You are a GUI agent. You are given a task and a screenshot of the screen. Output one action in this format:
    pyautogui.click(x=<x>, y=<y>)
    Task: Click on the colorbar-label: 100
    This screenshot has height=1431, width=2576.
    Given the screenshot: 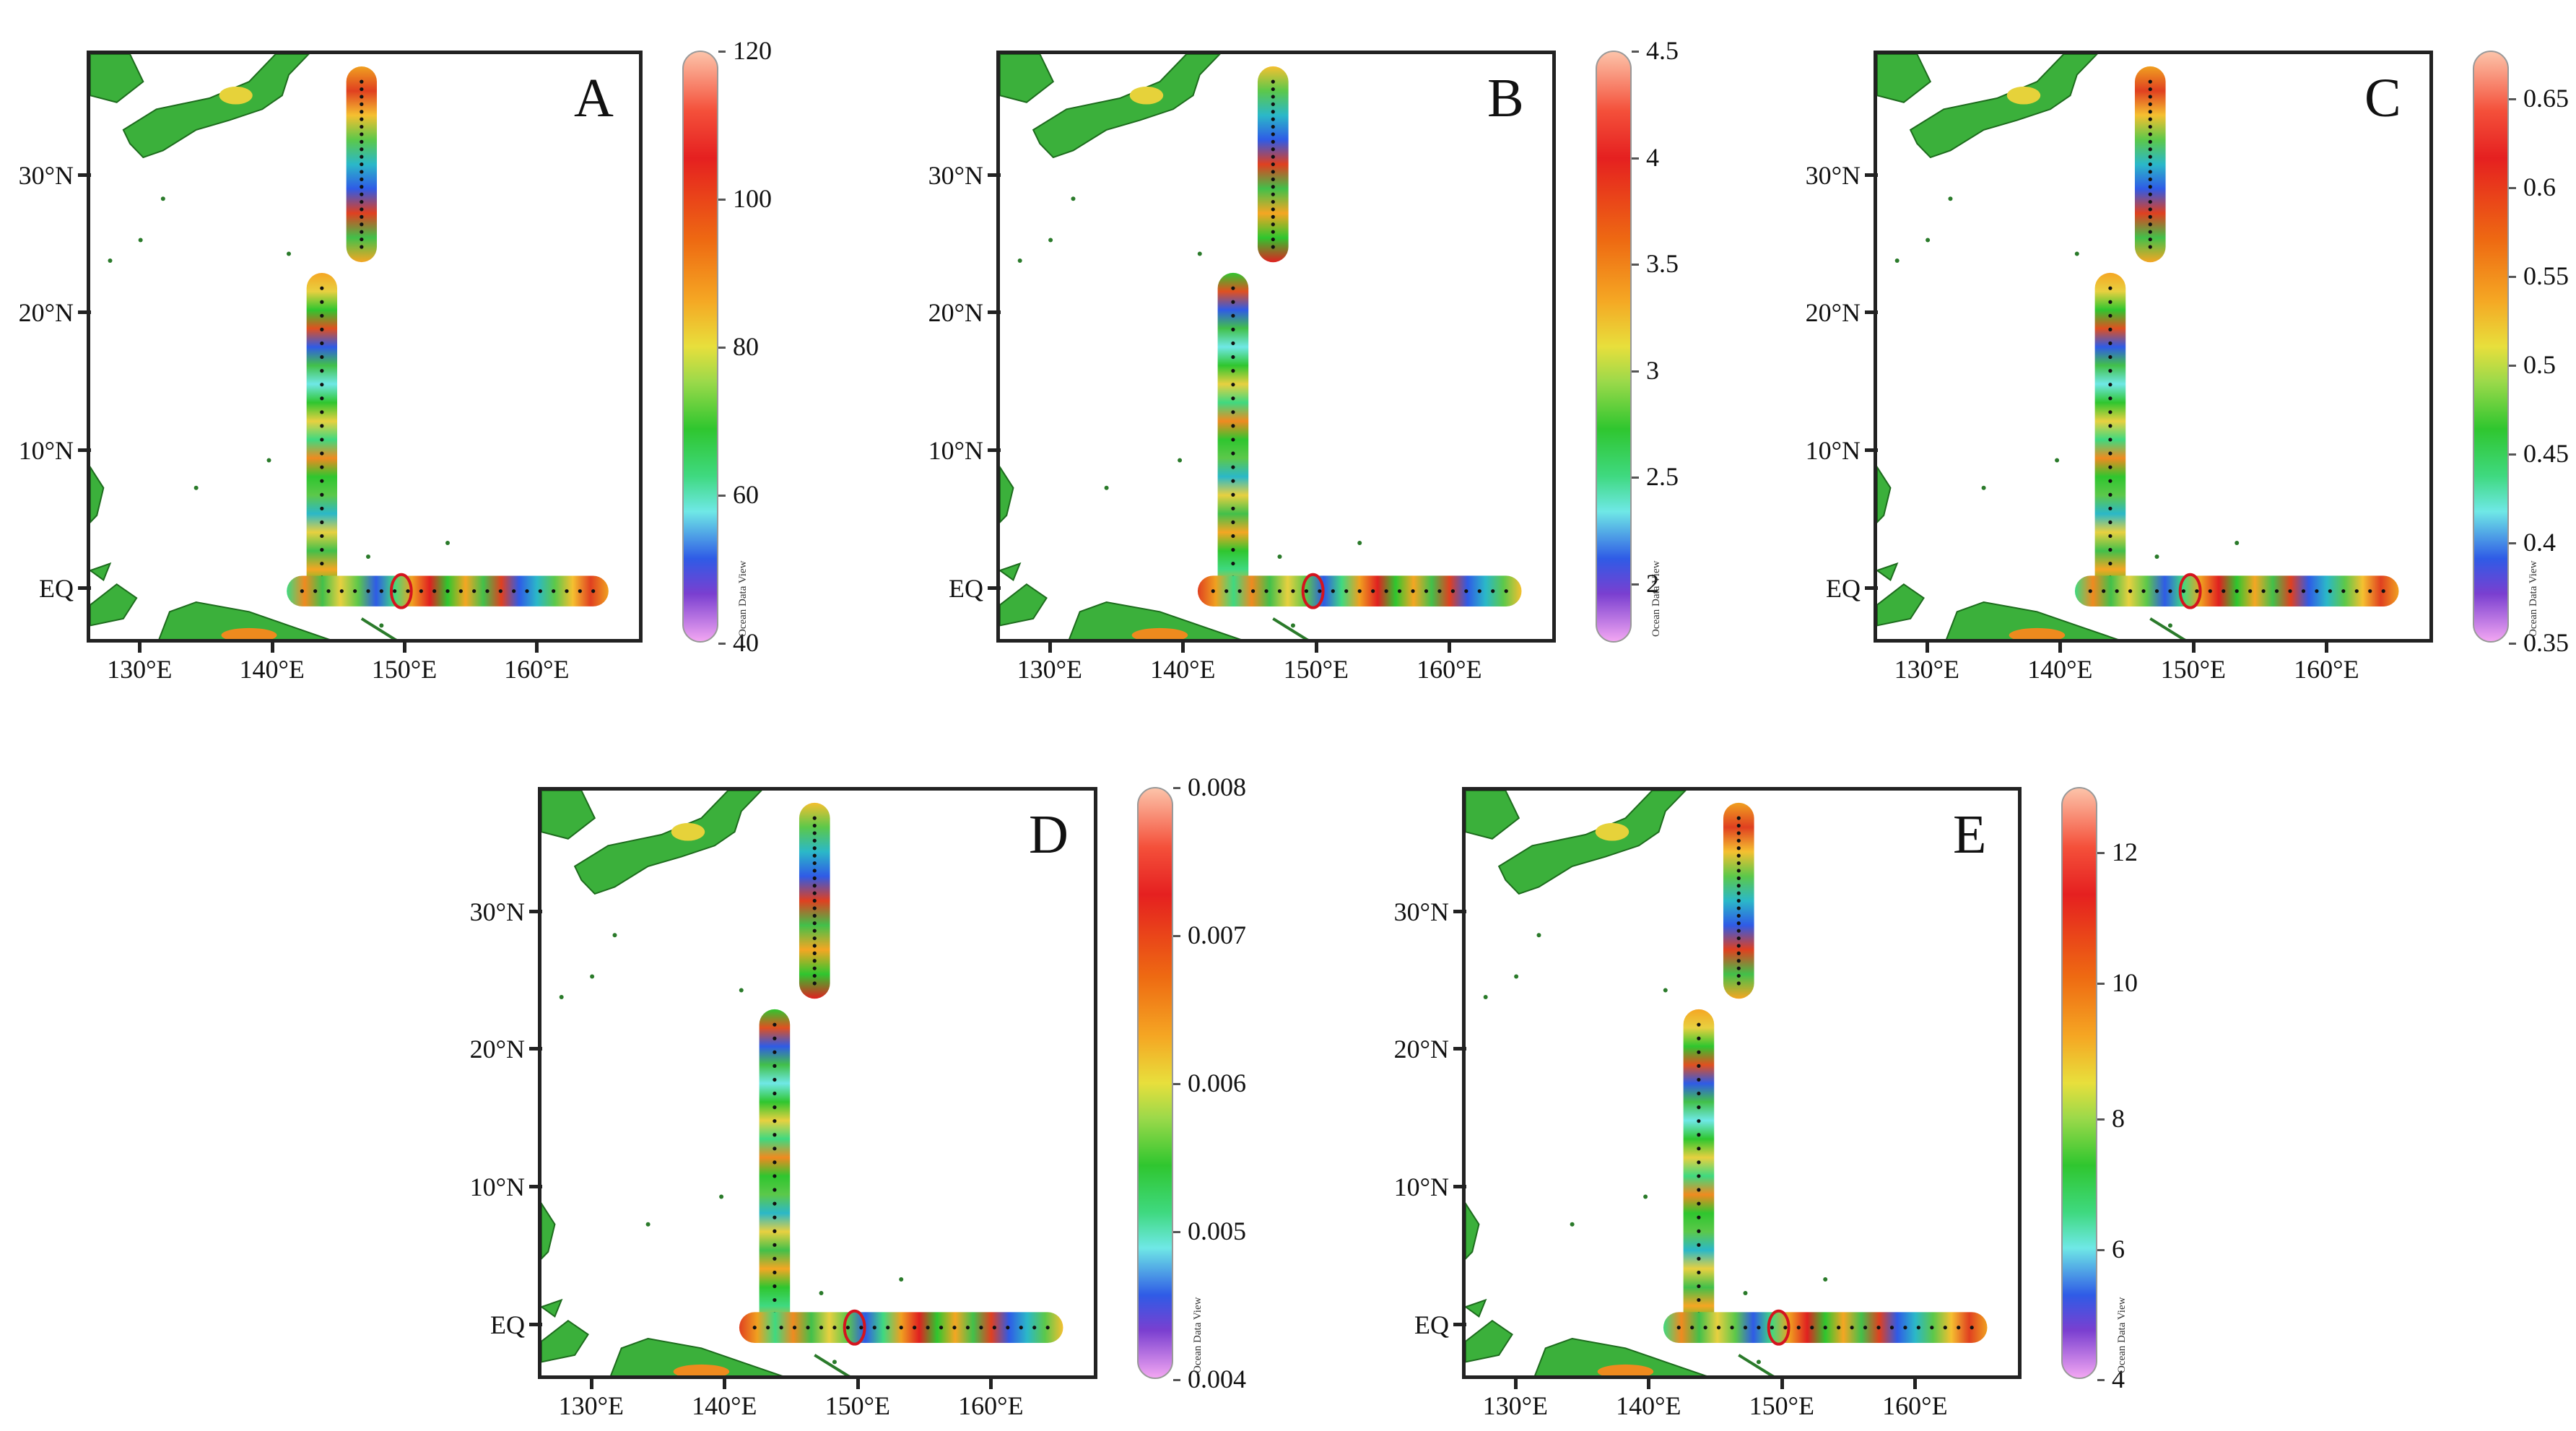 What is the action you would take?
    pyautogui.click(x=752, y=198)
    